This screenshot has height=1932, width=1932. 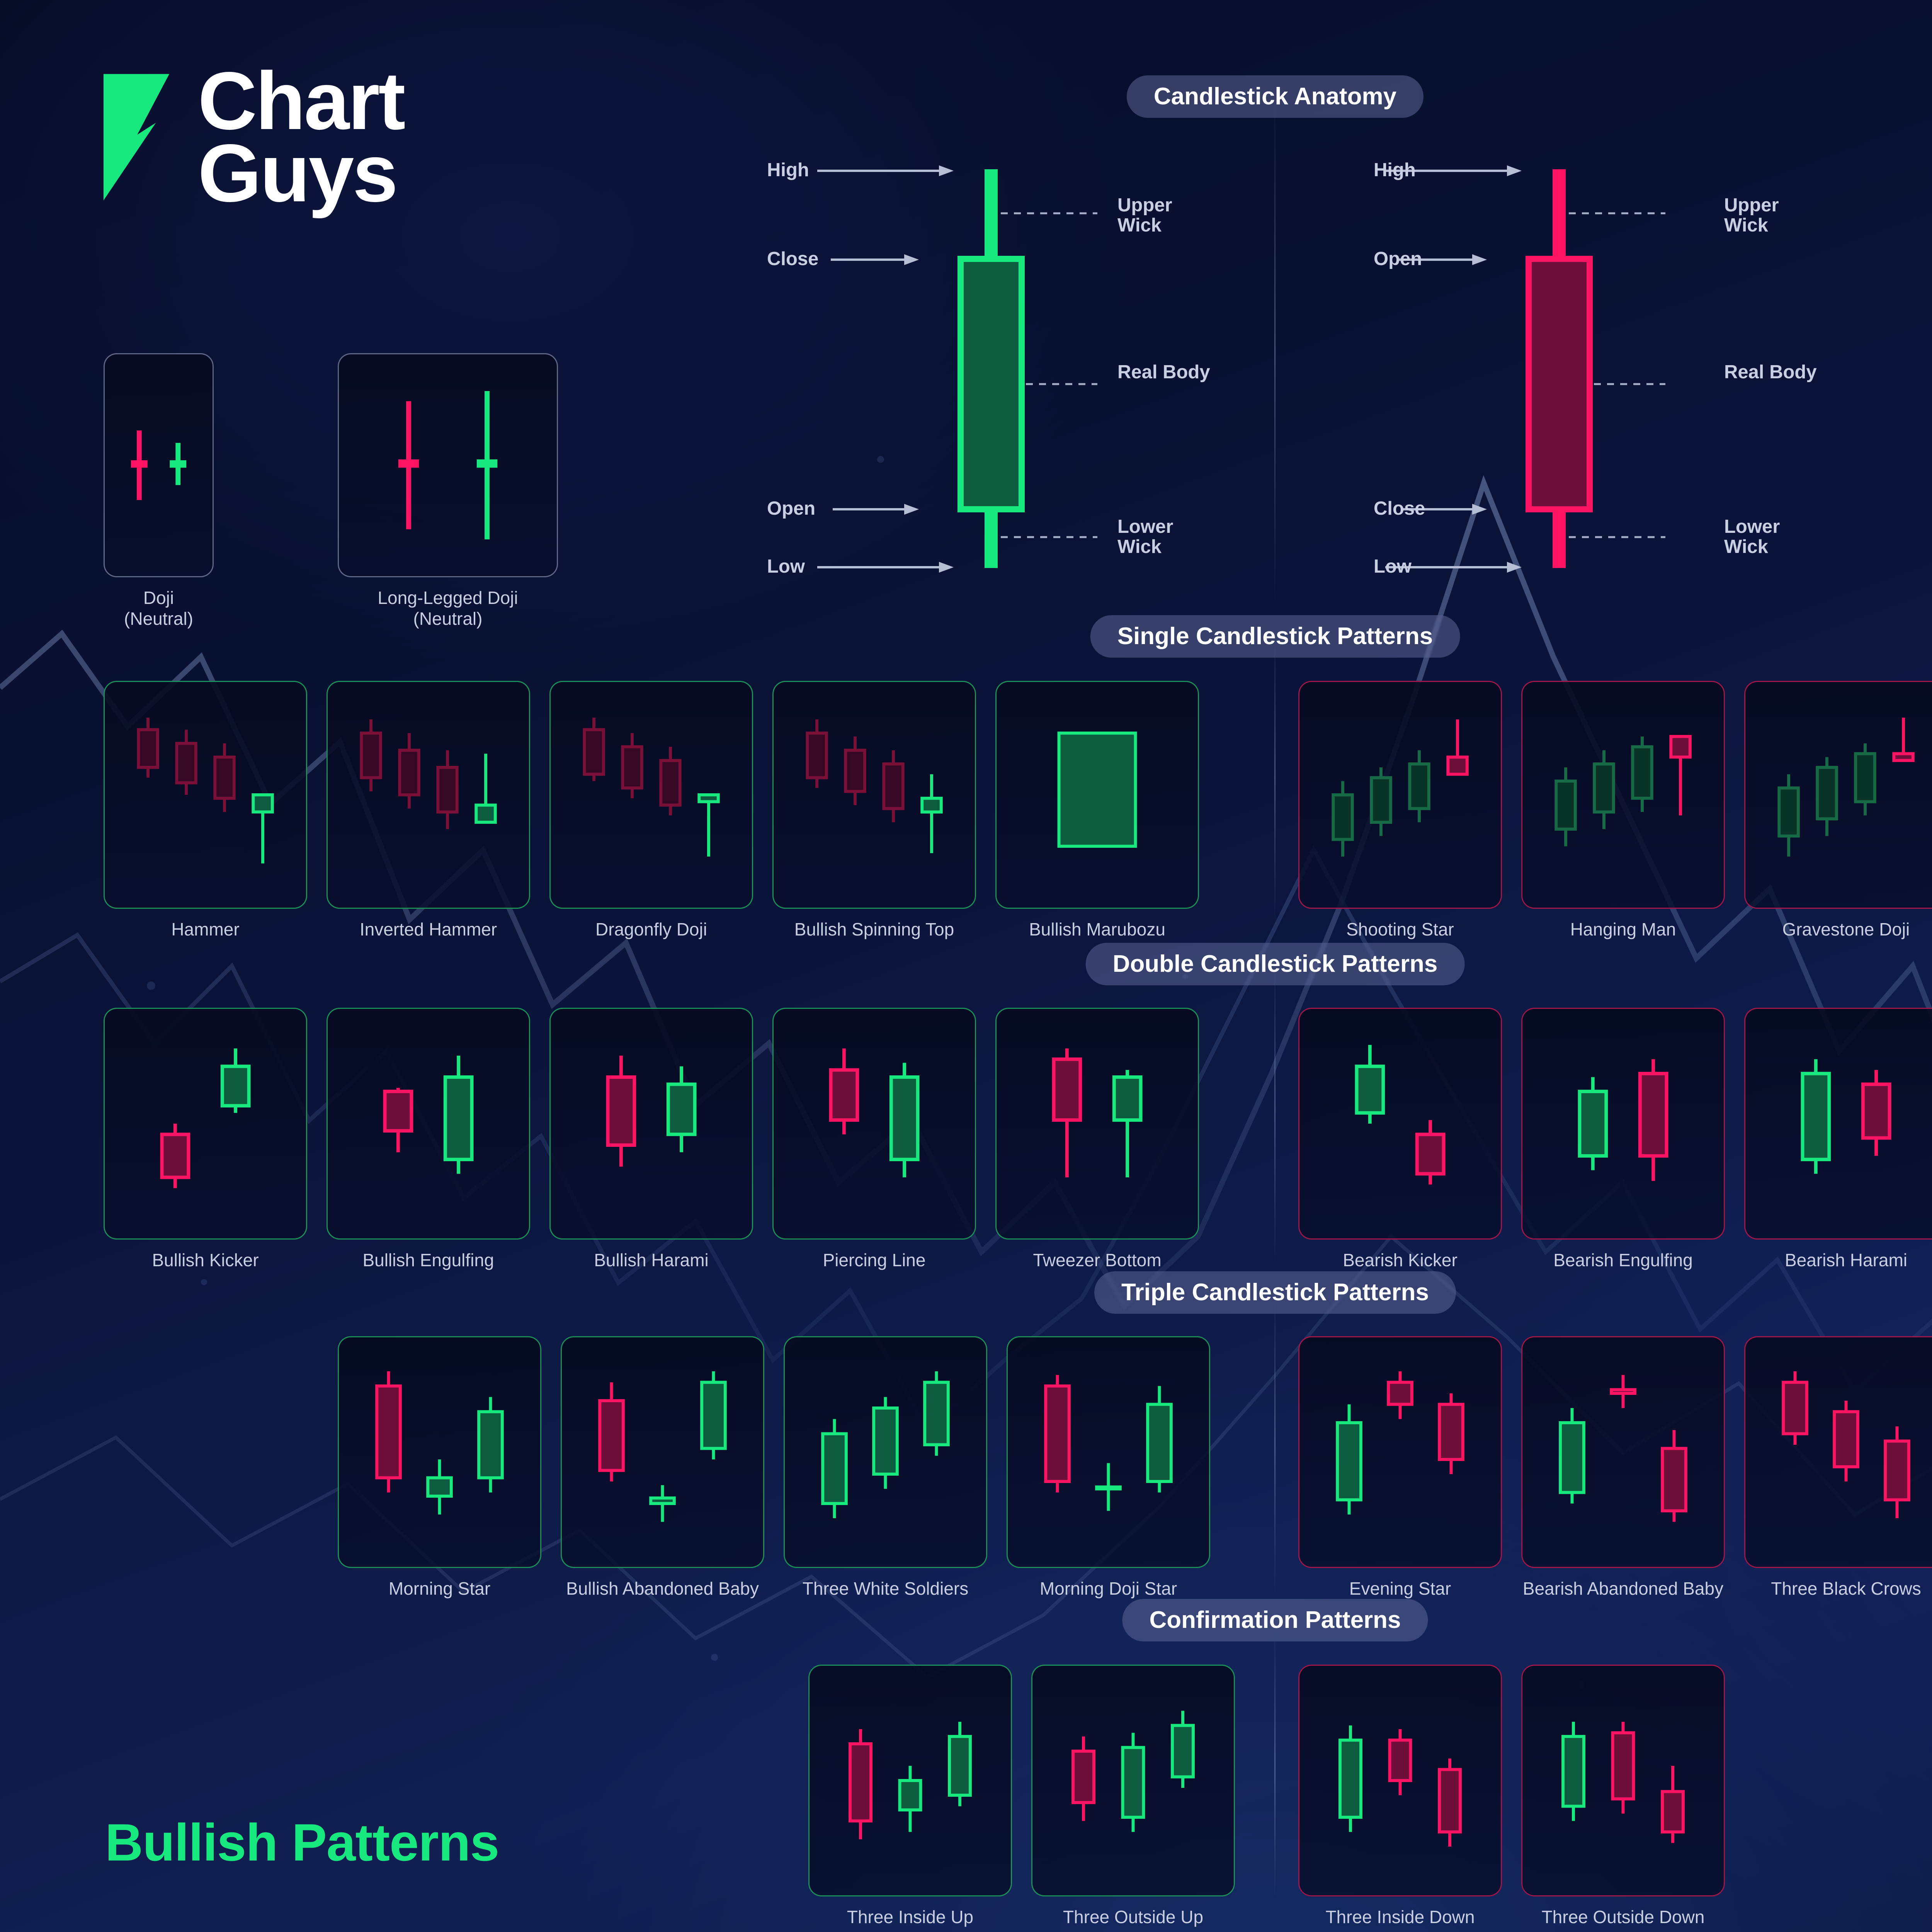 I want to click on pattern-name: Bearish Kicker, so click(x=1400, y=1260).